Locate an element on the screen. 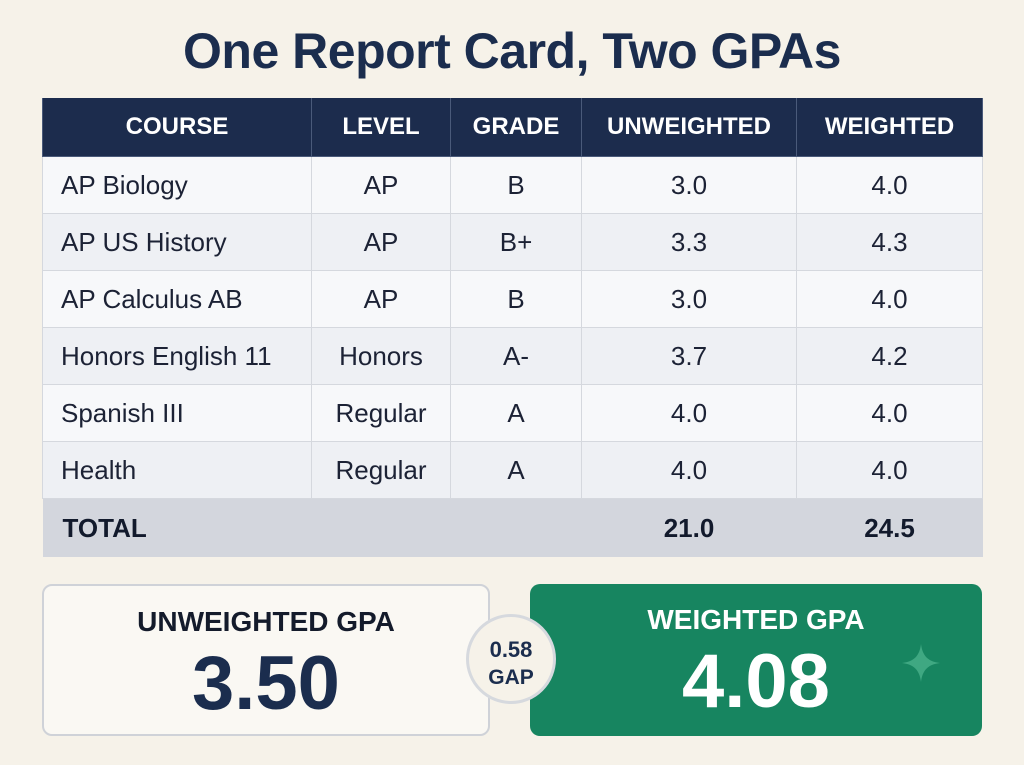 The width and height of the screenshot is (1024, 765). table-row: AP US History AP B+ 3.3 4.3 is located at coordinates (512, 242).